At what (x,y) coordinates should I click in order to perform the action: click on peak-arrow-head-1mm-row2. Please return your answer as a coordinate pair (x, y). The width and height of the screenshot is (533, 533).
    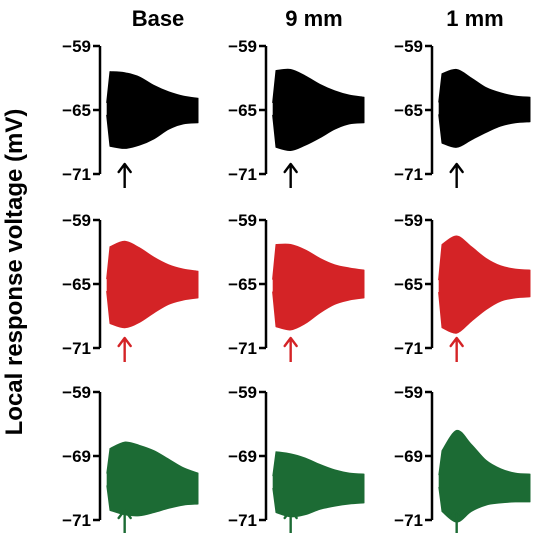
    Looking at the image, I should click on (456, 342).